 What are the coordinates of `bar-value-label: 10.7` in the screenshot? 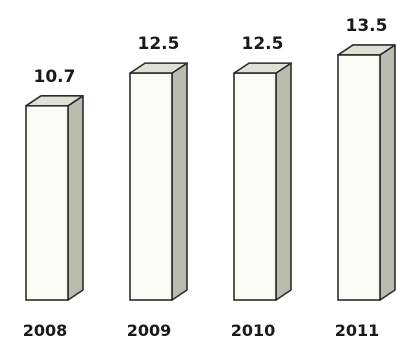 It's located at (55, 77).